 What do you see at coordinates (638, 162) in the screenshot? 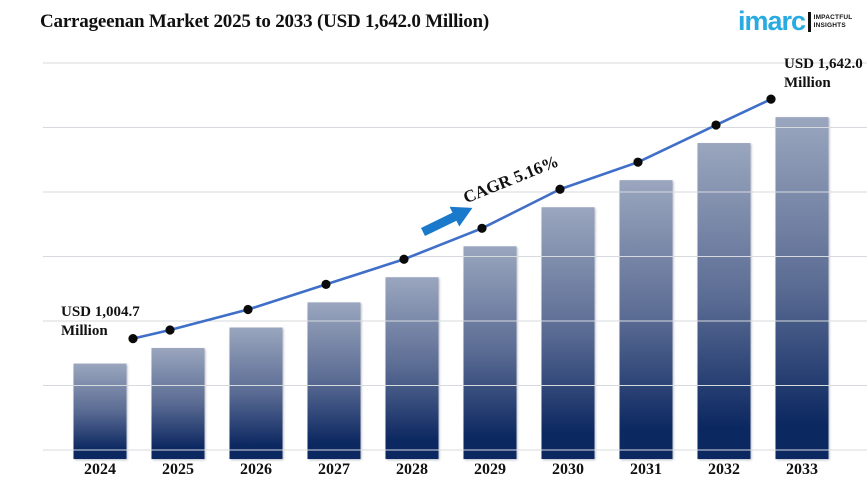
I see `data-point-2031` at bounding box center [638, 162].